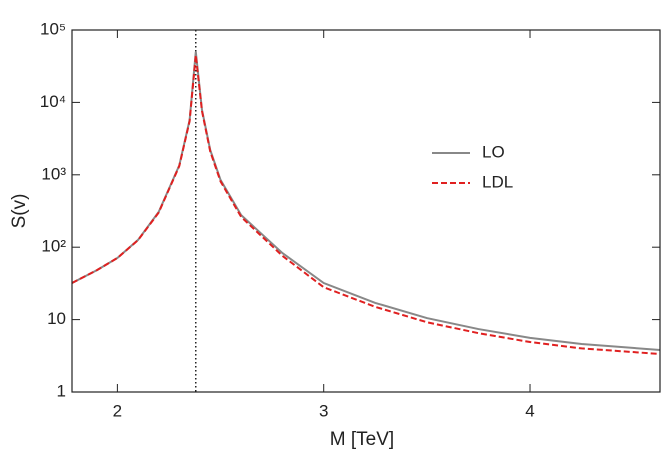 The height and width of the screenshot is (465, 664). Describe the element at coordinates (323, 410) in the screenshot. I see `x-tick-label: 3` at that location.